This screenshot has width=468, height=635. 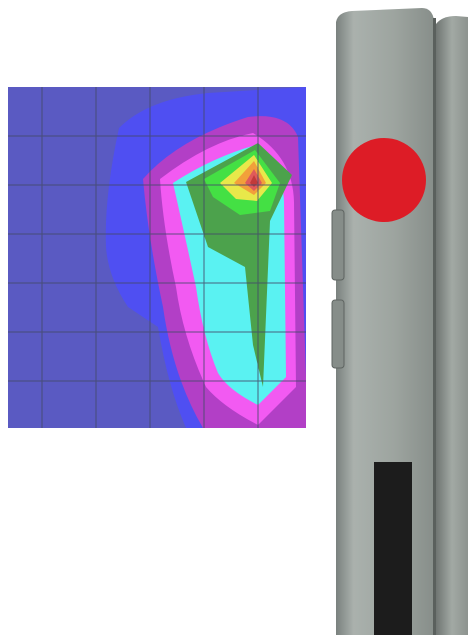 I want to click on side-button-upper, so click(x=338, y=245).